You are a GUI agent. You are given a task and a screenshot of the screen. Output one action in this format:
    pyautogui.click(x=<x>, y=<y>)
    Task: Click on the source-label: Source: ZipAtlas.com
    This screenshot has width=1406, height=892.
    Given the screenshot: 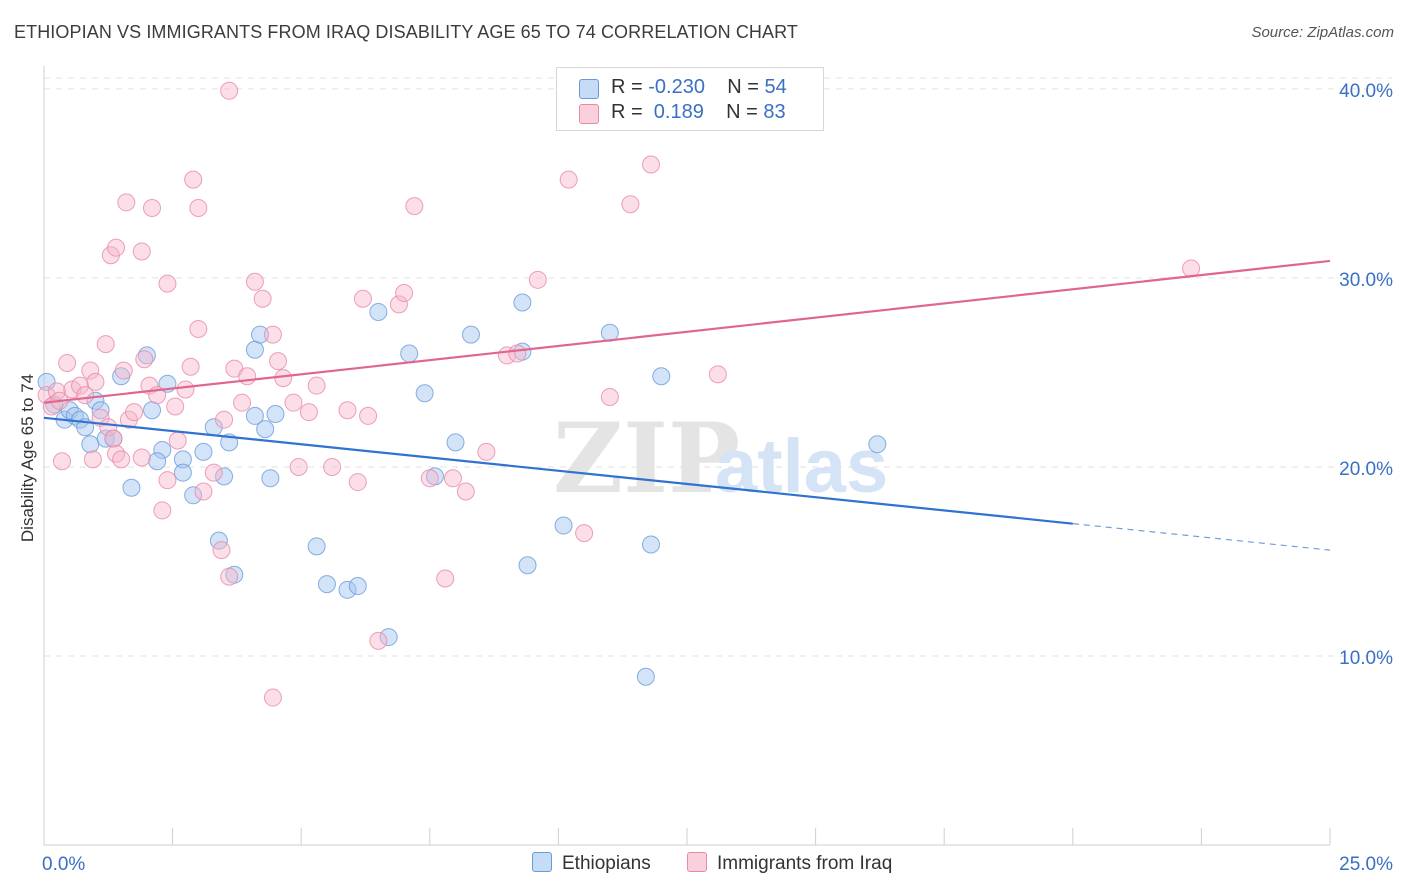 What is the action you would take?
    pyautogui.click(x=1322, y=32)
    